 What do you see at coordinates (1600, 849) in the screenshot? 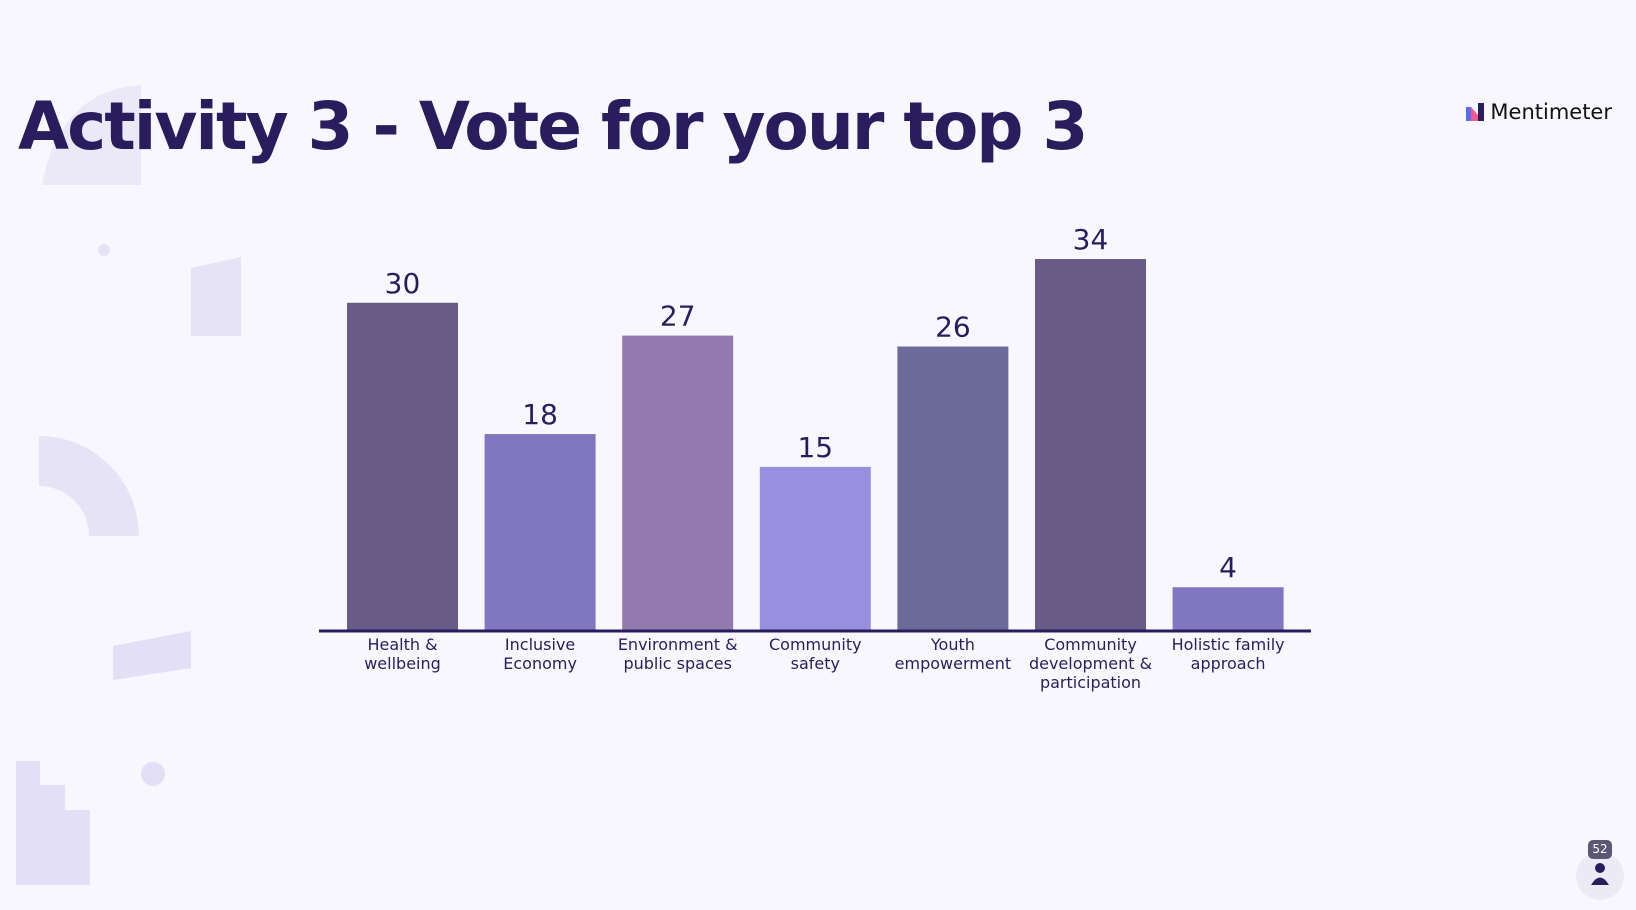
I see `participant-count: 52` at bounding box center [1600, 849].